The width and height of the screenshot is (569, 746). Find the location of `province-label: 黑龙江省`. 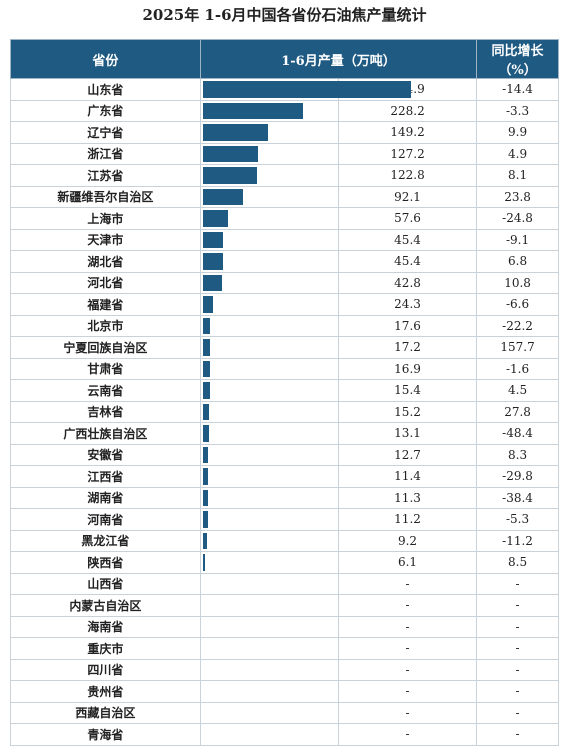

province-label: 黑龙江省 is located at coordinates (105, 540).